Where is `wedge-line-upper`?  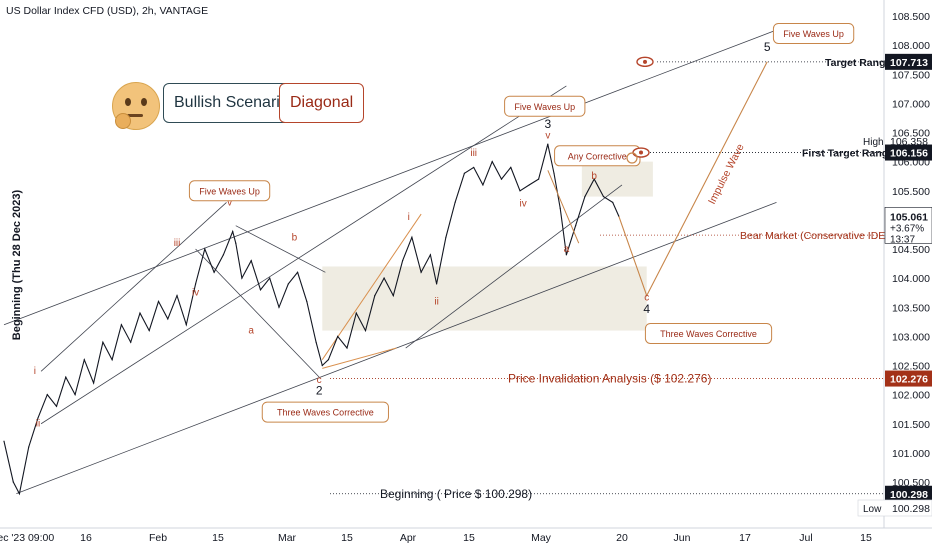 wedge-line-upper is located at coordinates (371, 286).